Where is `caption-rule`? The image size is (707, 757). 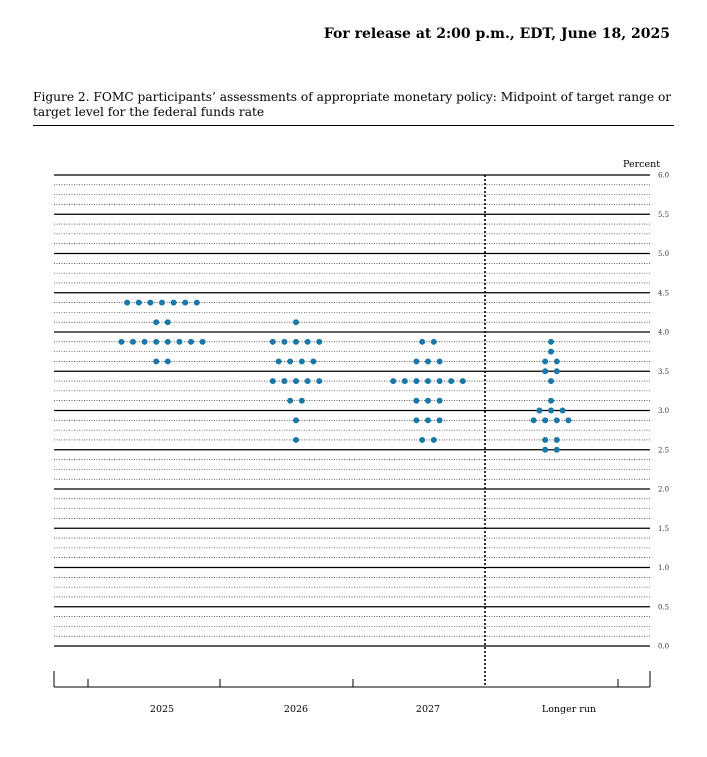 caption-rule is located at coordinates (353, 125).